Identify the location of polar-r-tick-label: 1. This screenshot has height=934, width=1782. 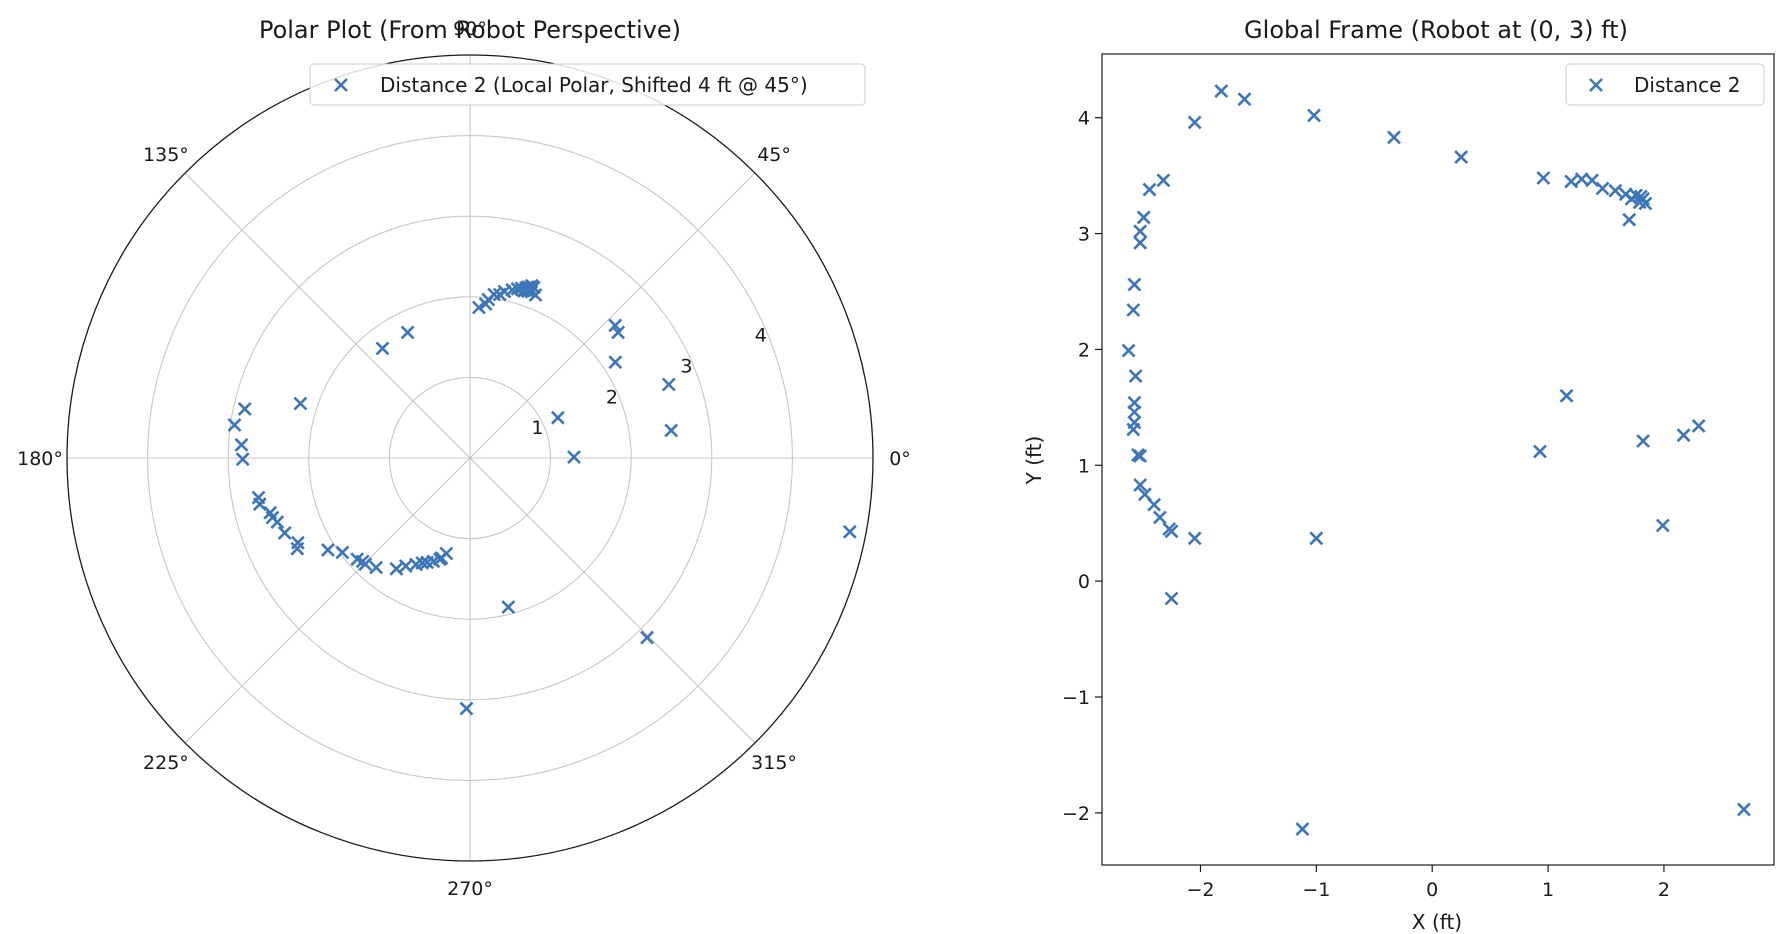
(537, 428).